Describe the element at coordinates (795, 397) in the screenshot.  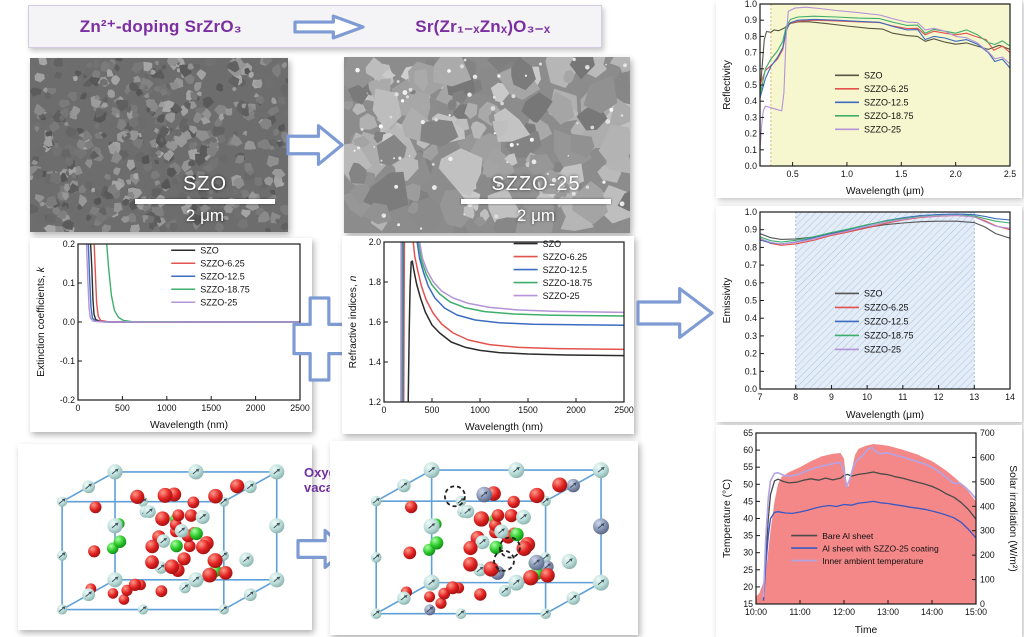
I see `svg-text: 8` at that location.